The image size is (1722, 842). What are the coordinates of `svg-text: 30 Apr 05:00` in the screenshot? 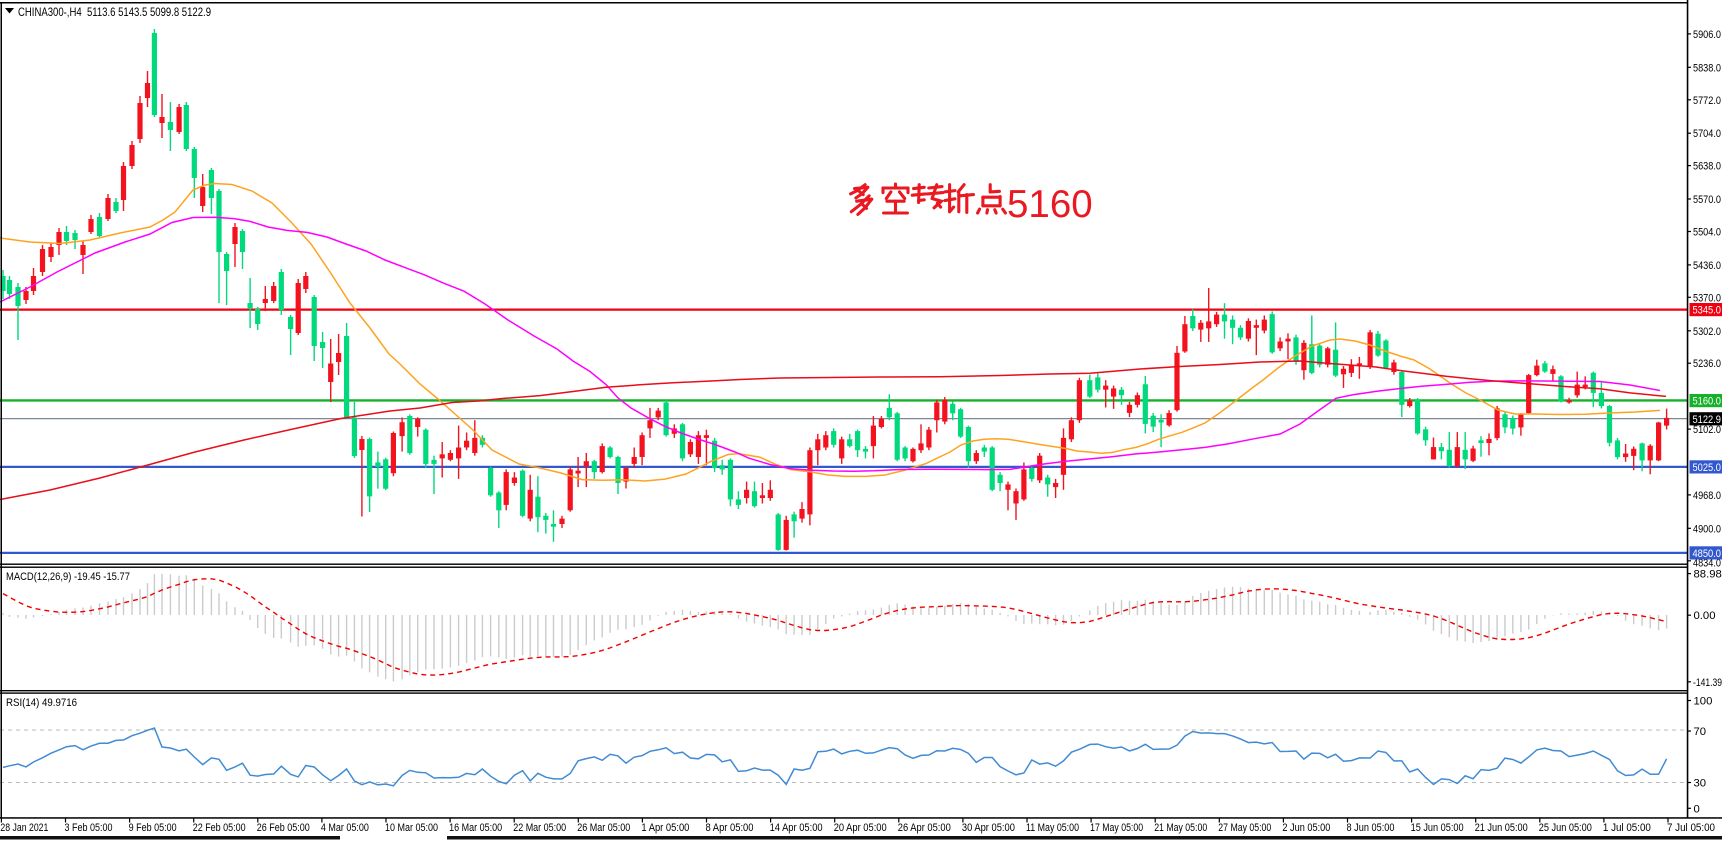 It's located at (988, 828).